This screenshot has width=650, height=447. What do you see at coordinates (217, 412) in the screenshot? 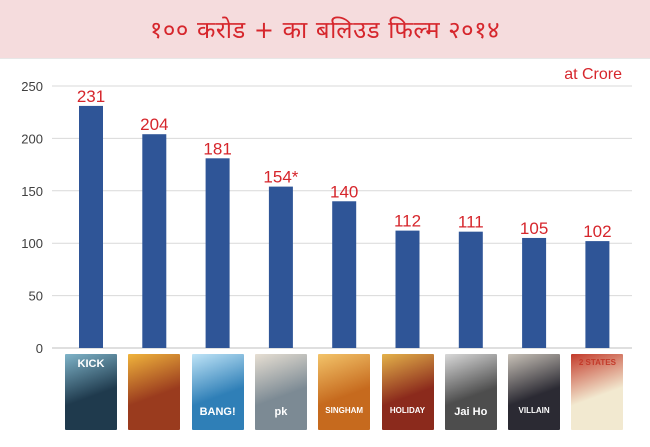
I see `poster-text: BANG!` at bounding box center [217, 412].